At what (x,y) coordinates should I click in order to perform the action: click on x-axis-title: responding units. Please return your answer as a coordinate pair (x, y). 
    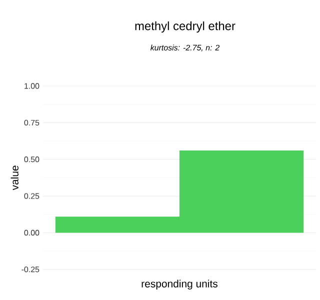
    Looking at the image, I should click on (180, 285).